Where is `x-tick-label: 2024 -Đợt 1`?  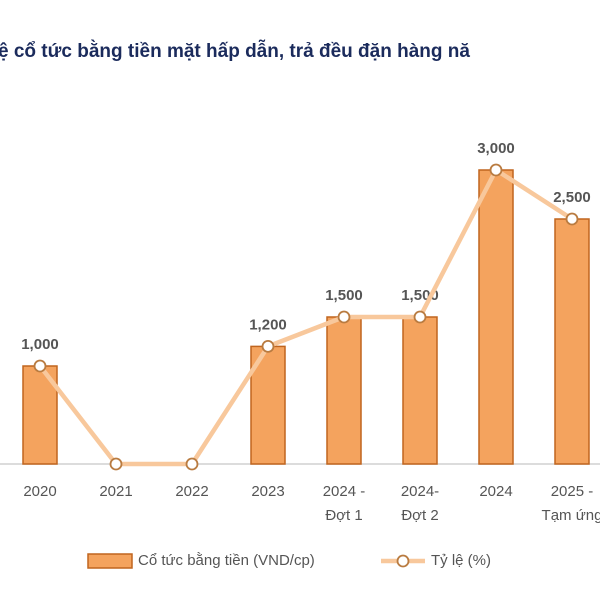 x-tick-label: 2024 -Đợt 1 is located at coordinates (344, 503).